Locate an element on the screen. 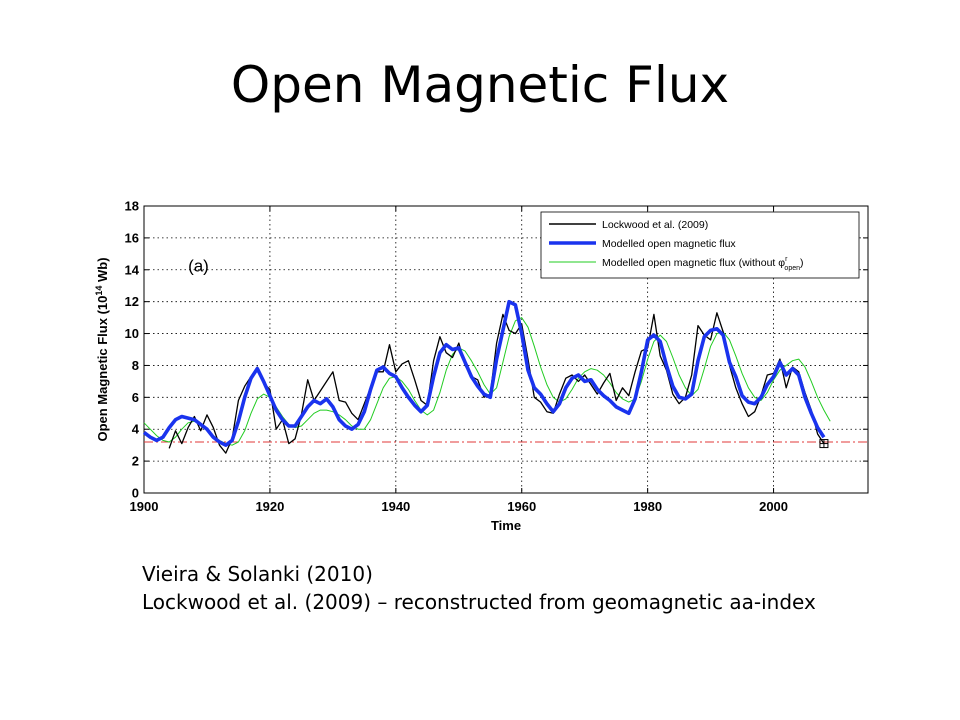  legend-entry-superscript: r is located at coordinates (786, 259).